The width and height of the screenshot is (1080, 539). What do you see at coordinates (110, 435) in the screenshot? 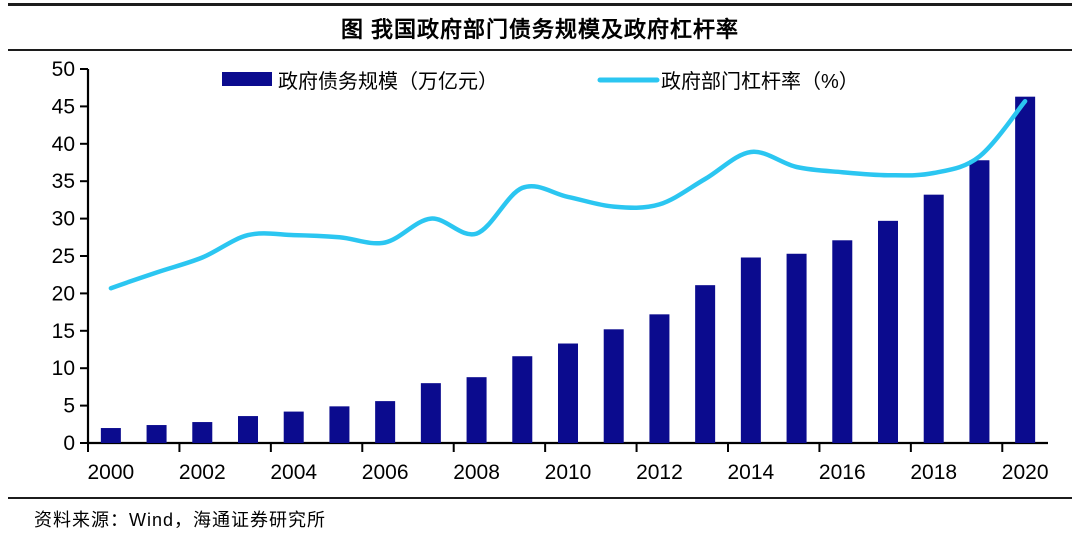
I see `bar-2000` at bounding box center [110, 435].